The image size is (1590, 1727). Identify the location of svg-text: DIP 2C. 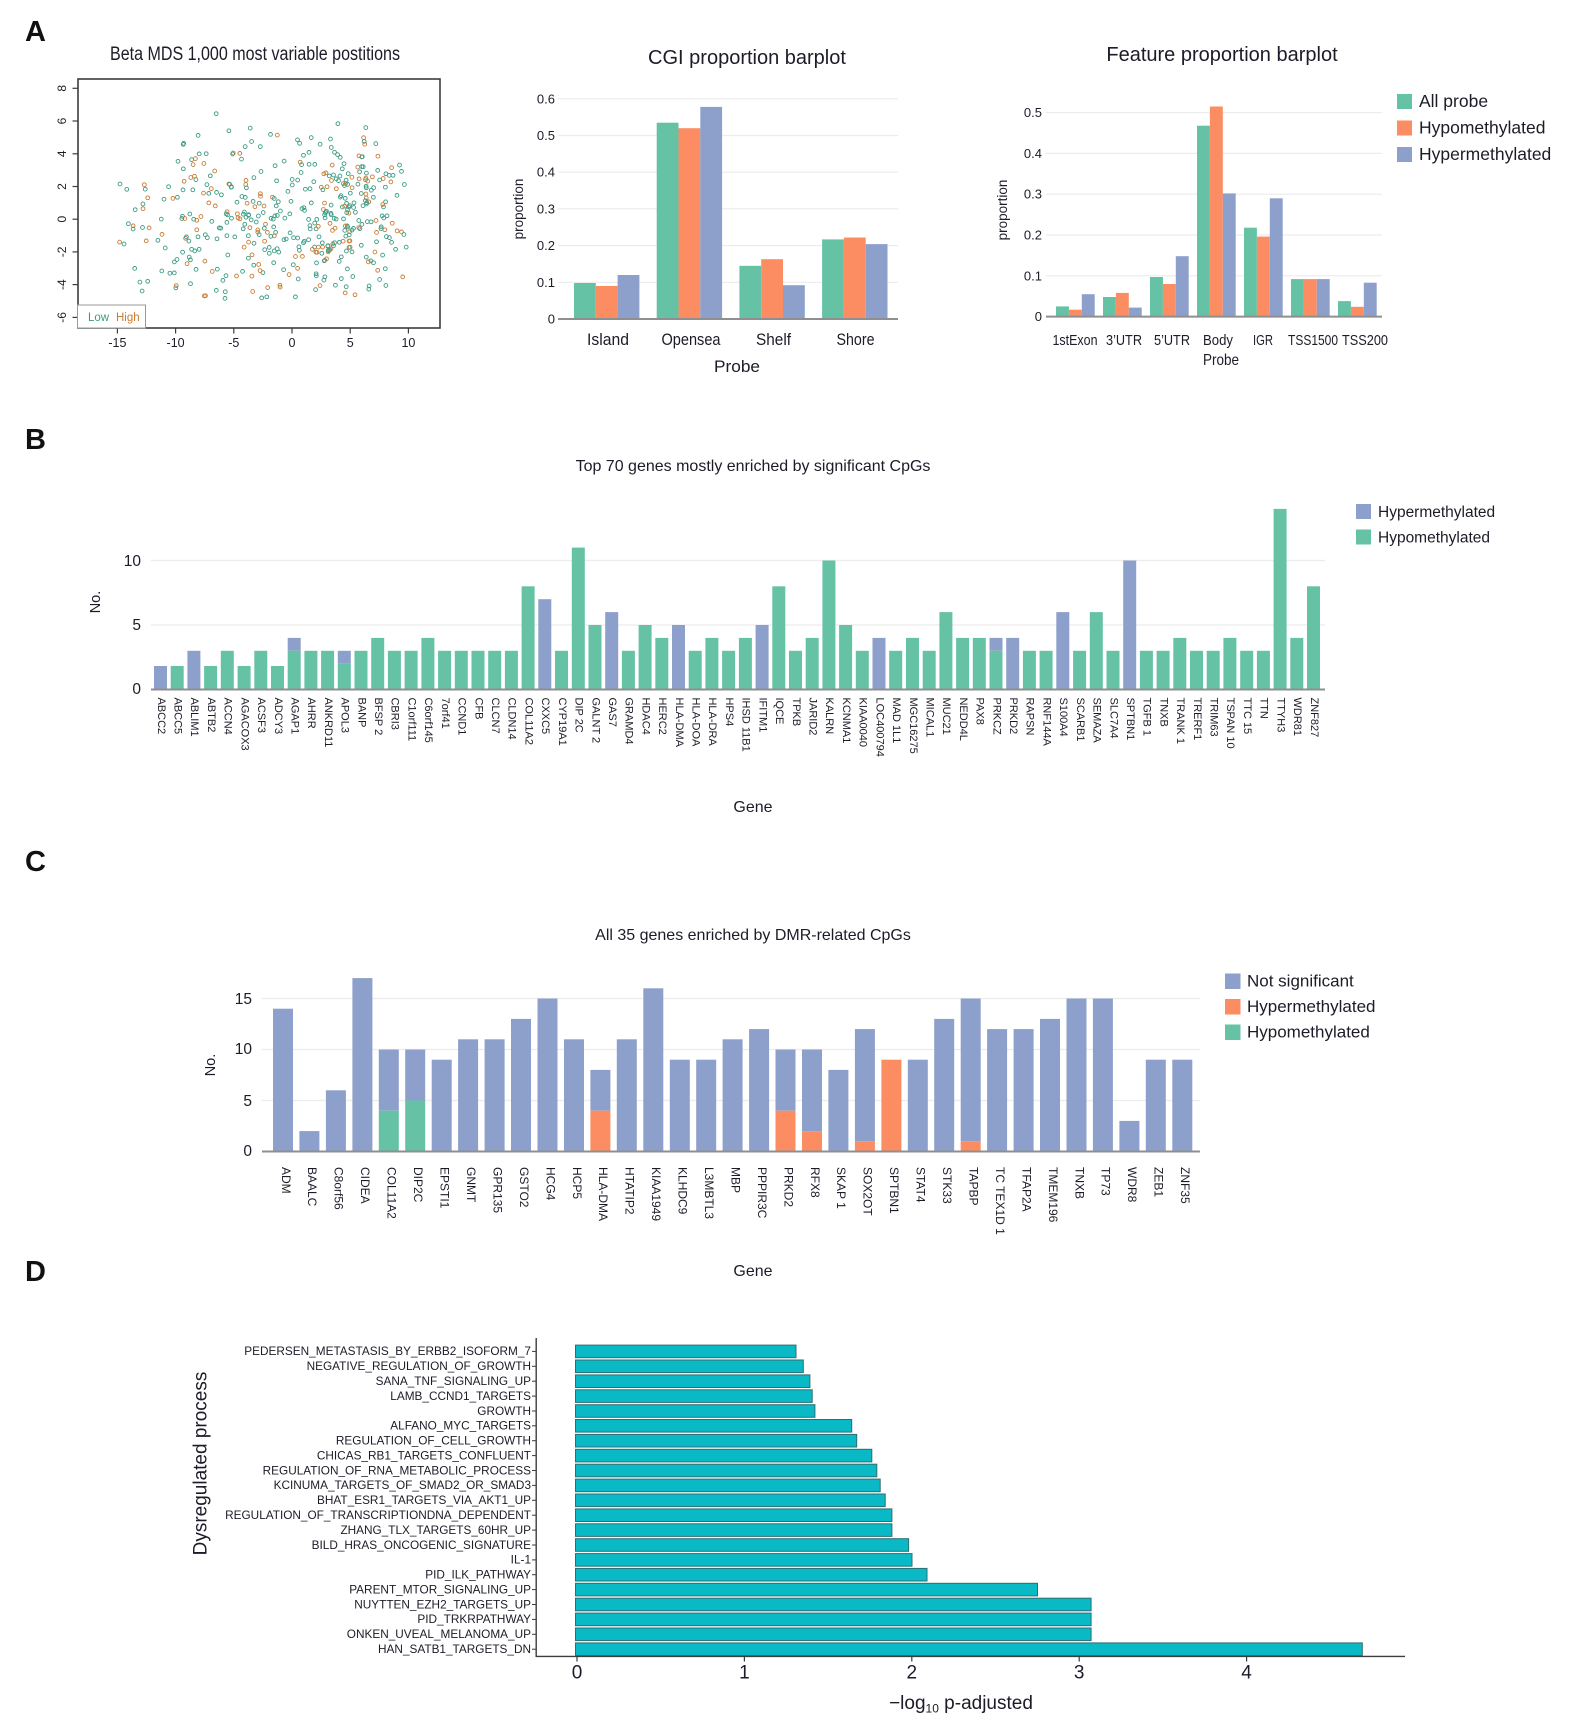
(579, 715).